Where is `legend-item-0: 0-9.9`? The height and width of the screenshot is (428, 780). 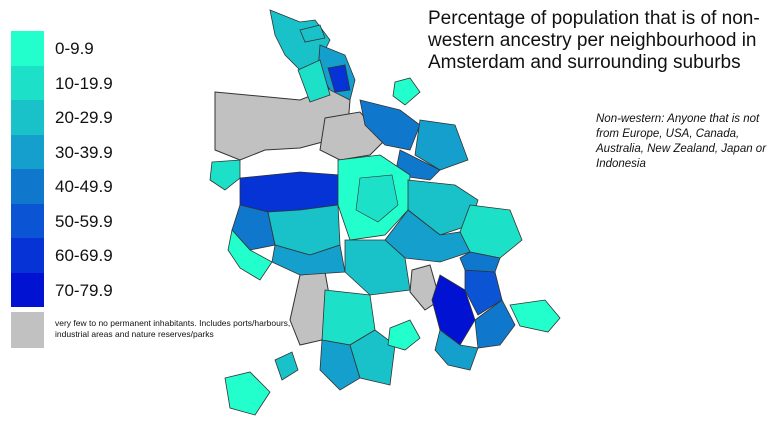
legend-item-0: 0-9.9 is located at coordinates (161, 48).